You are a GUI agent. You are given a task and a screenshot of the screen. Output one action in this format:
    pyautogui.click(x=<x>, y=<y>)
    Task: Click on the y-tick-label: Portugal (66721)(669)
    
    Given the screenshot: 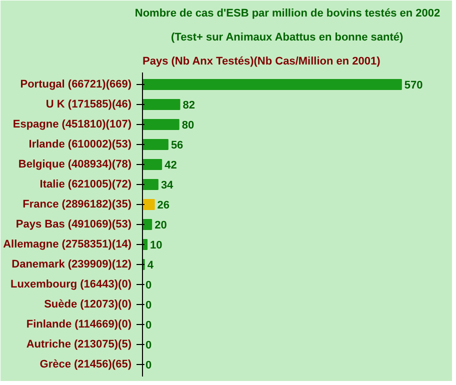 What is the action you would take?
    pyautogui.click(x=76, y=84)
    